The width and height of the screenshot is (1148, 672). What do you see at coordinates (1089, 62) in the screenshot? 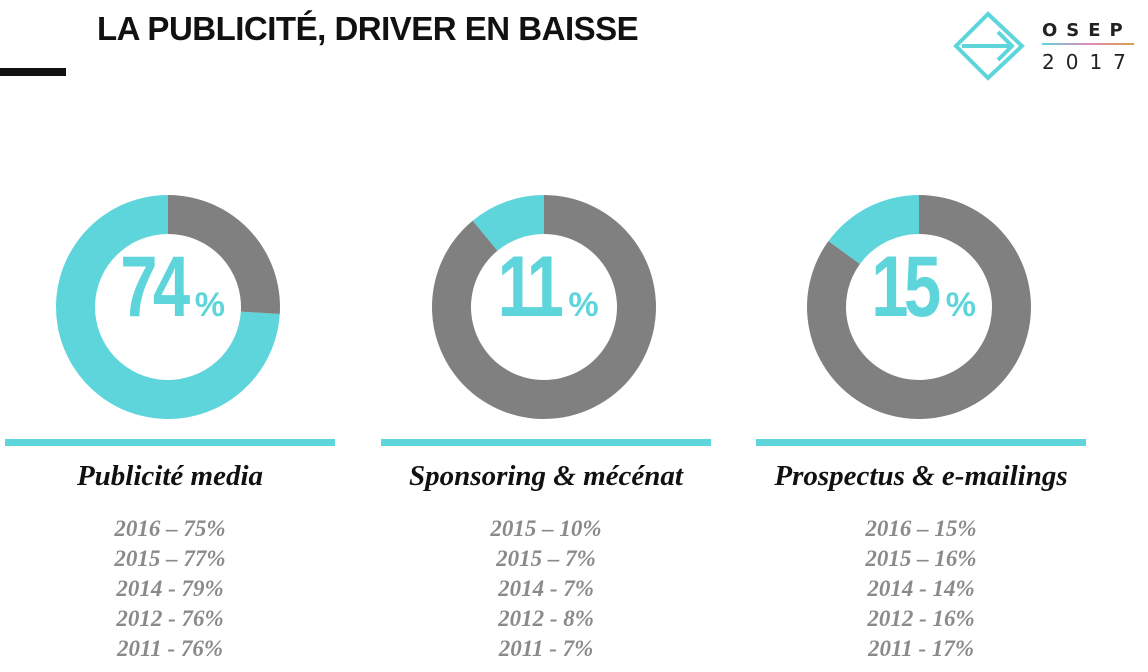
I see `logo-year: 2017` at bounding box center [1089, 62].